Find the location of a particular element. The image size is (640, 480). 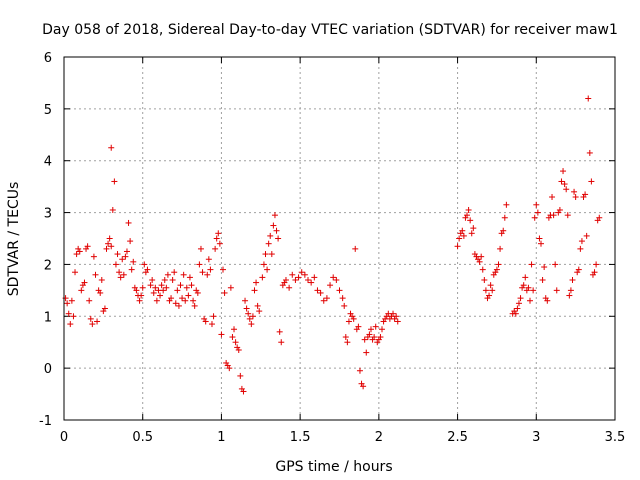

x-tick-label: 2.5 is located at coordinates (457, 437).